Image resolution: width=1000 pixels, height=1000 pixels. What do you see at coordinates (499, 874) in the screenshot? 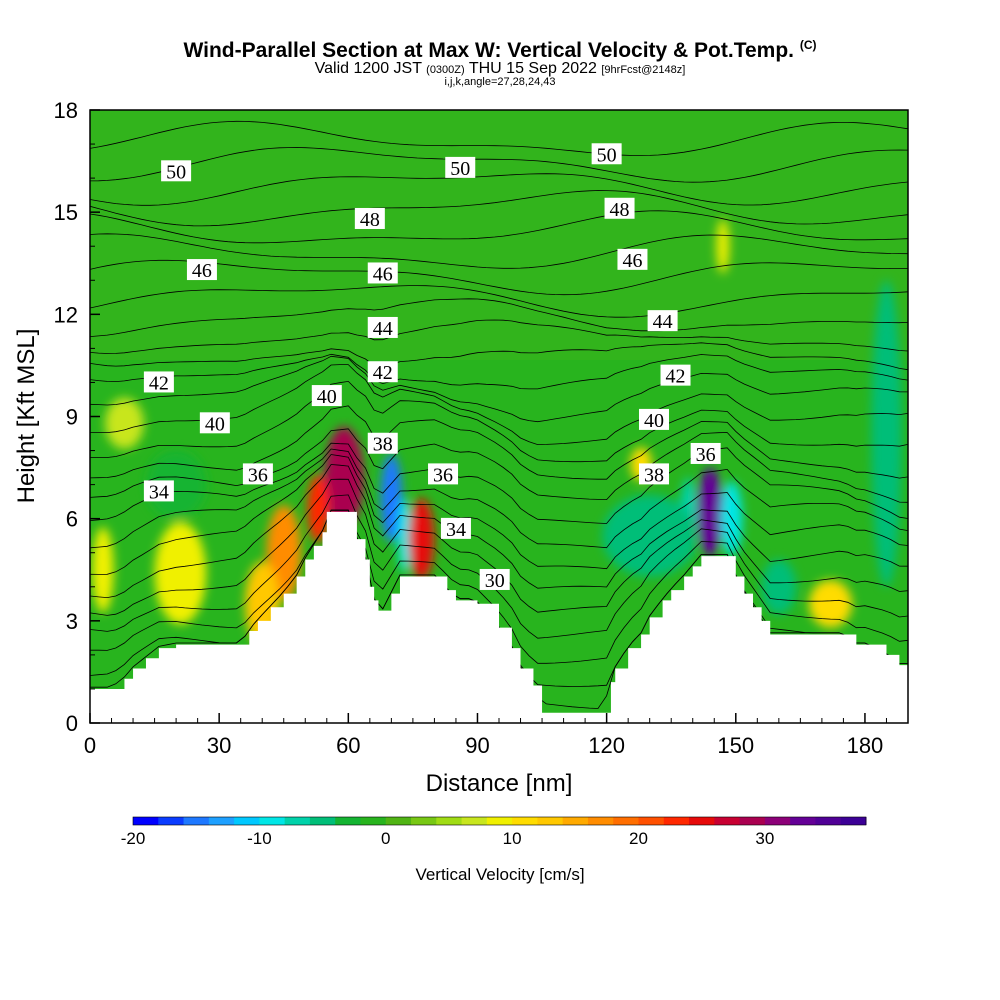
I see `colorbar-title: Vertical Velocity [cm/s]` at bounding box center [499, 874].